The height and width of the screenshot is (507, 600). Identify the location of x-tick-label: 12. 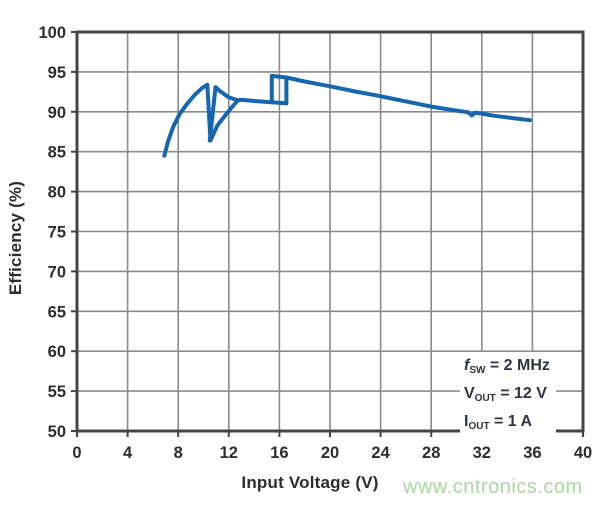
(229, 453).